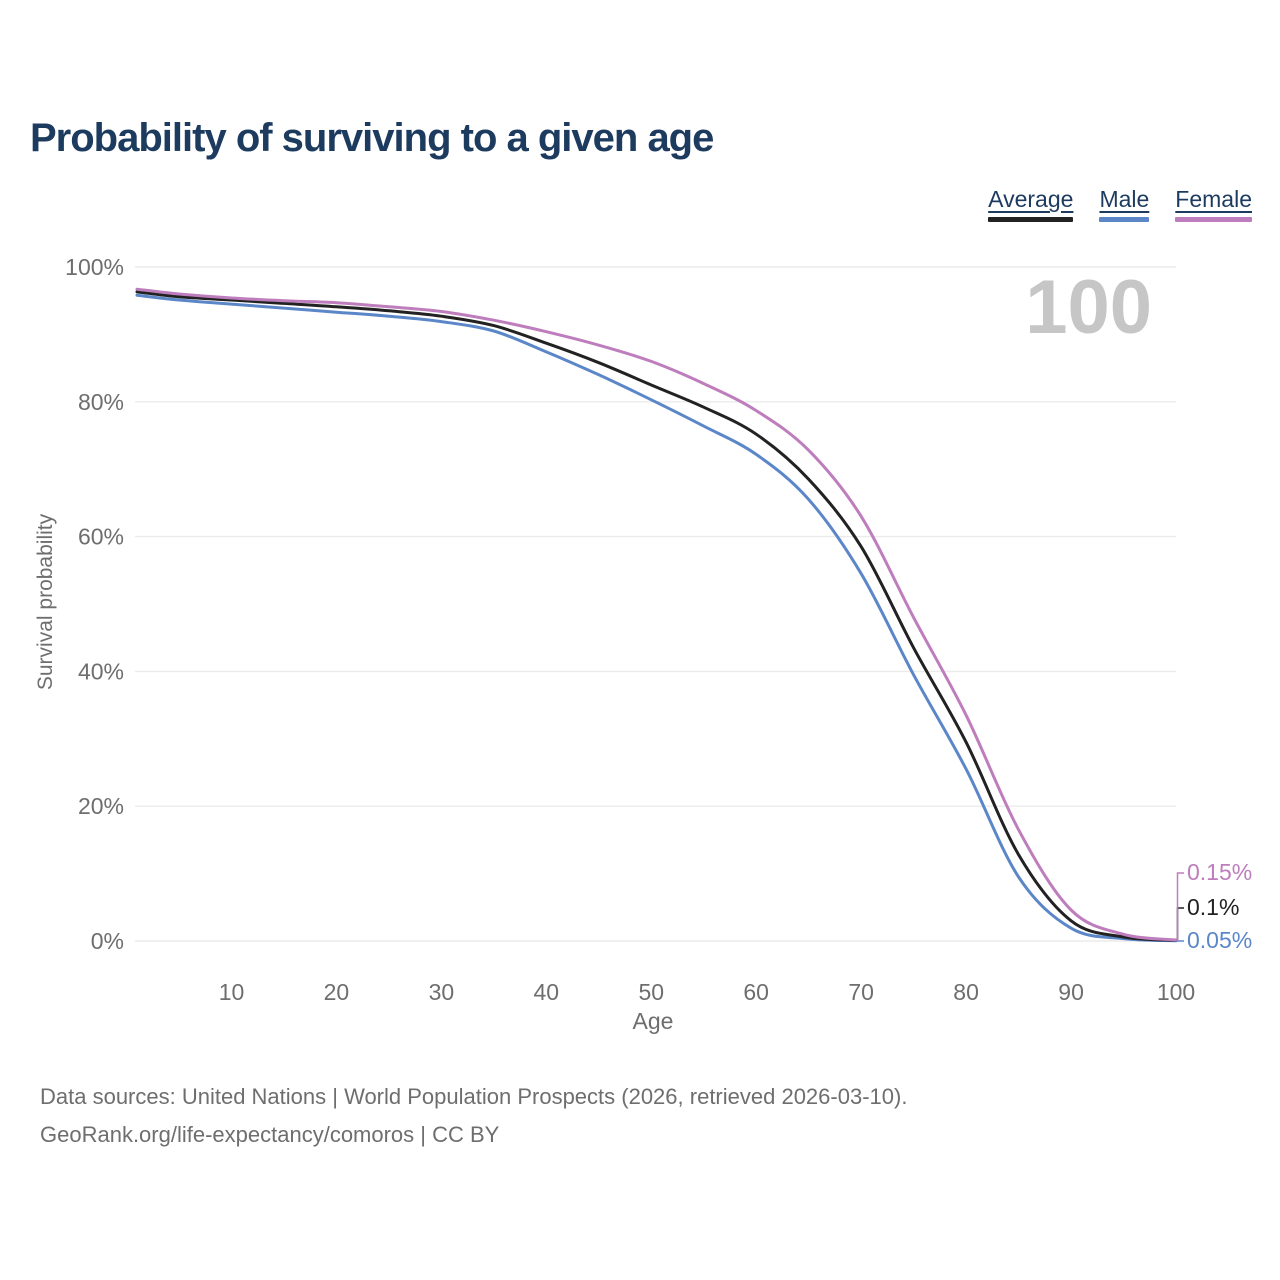  What do you see at coordinates (547, 992) in the screenshot?
I see `x-tick-40: 40` at bounding box center [547, 992].